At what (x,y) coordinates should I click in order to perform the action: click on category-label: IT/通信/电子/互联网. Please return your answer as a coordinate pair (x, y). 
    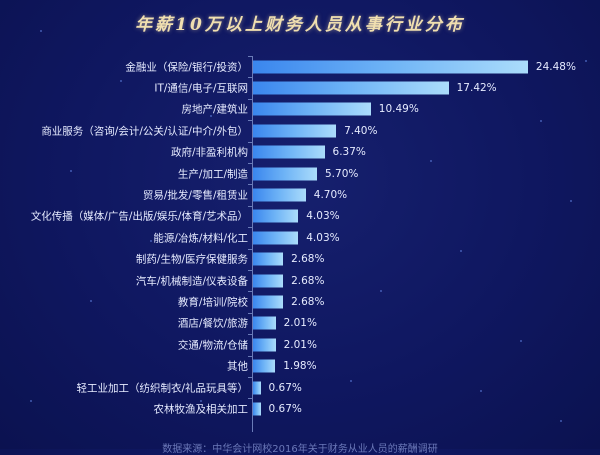
    Looking at the image, I should click on (201, 88).